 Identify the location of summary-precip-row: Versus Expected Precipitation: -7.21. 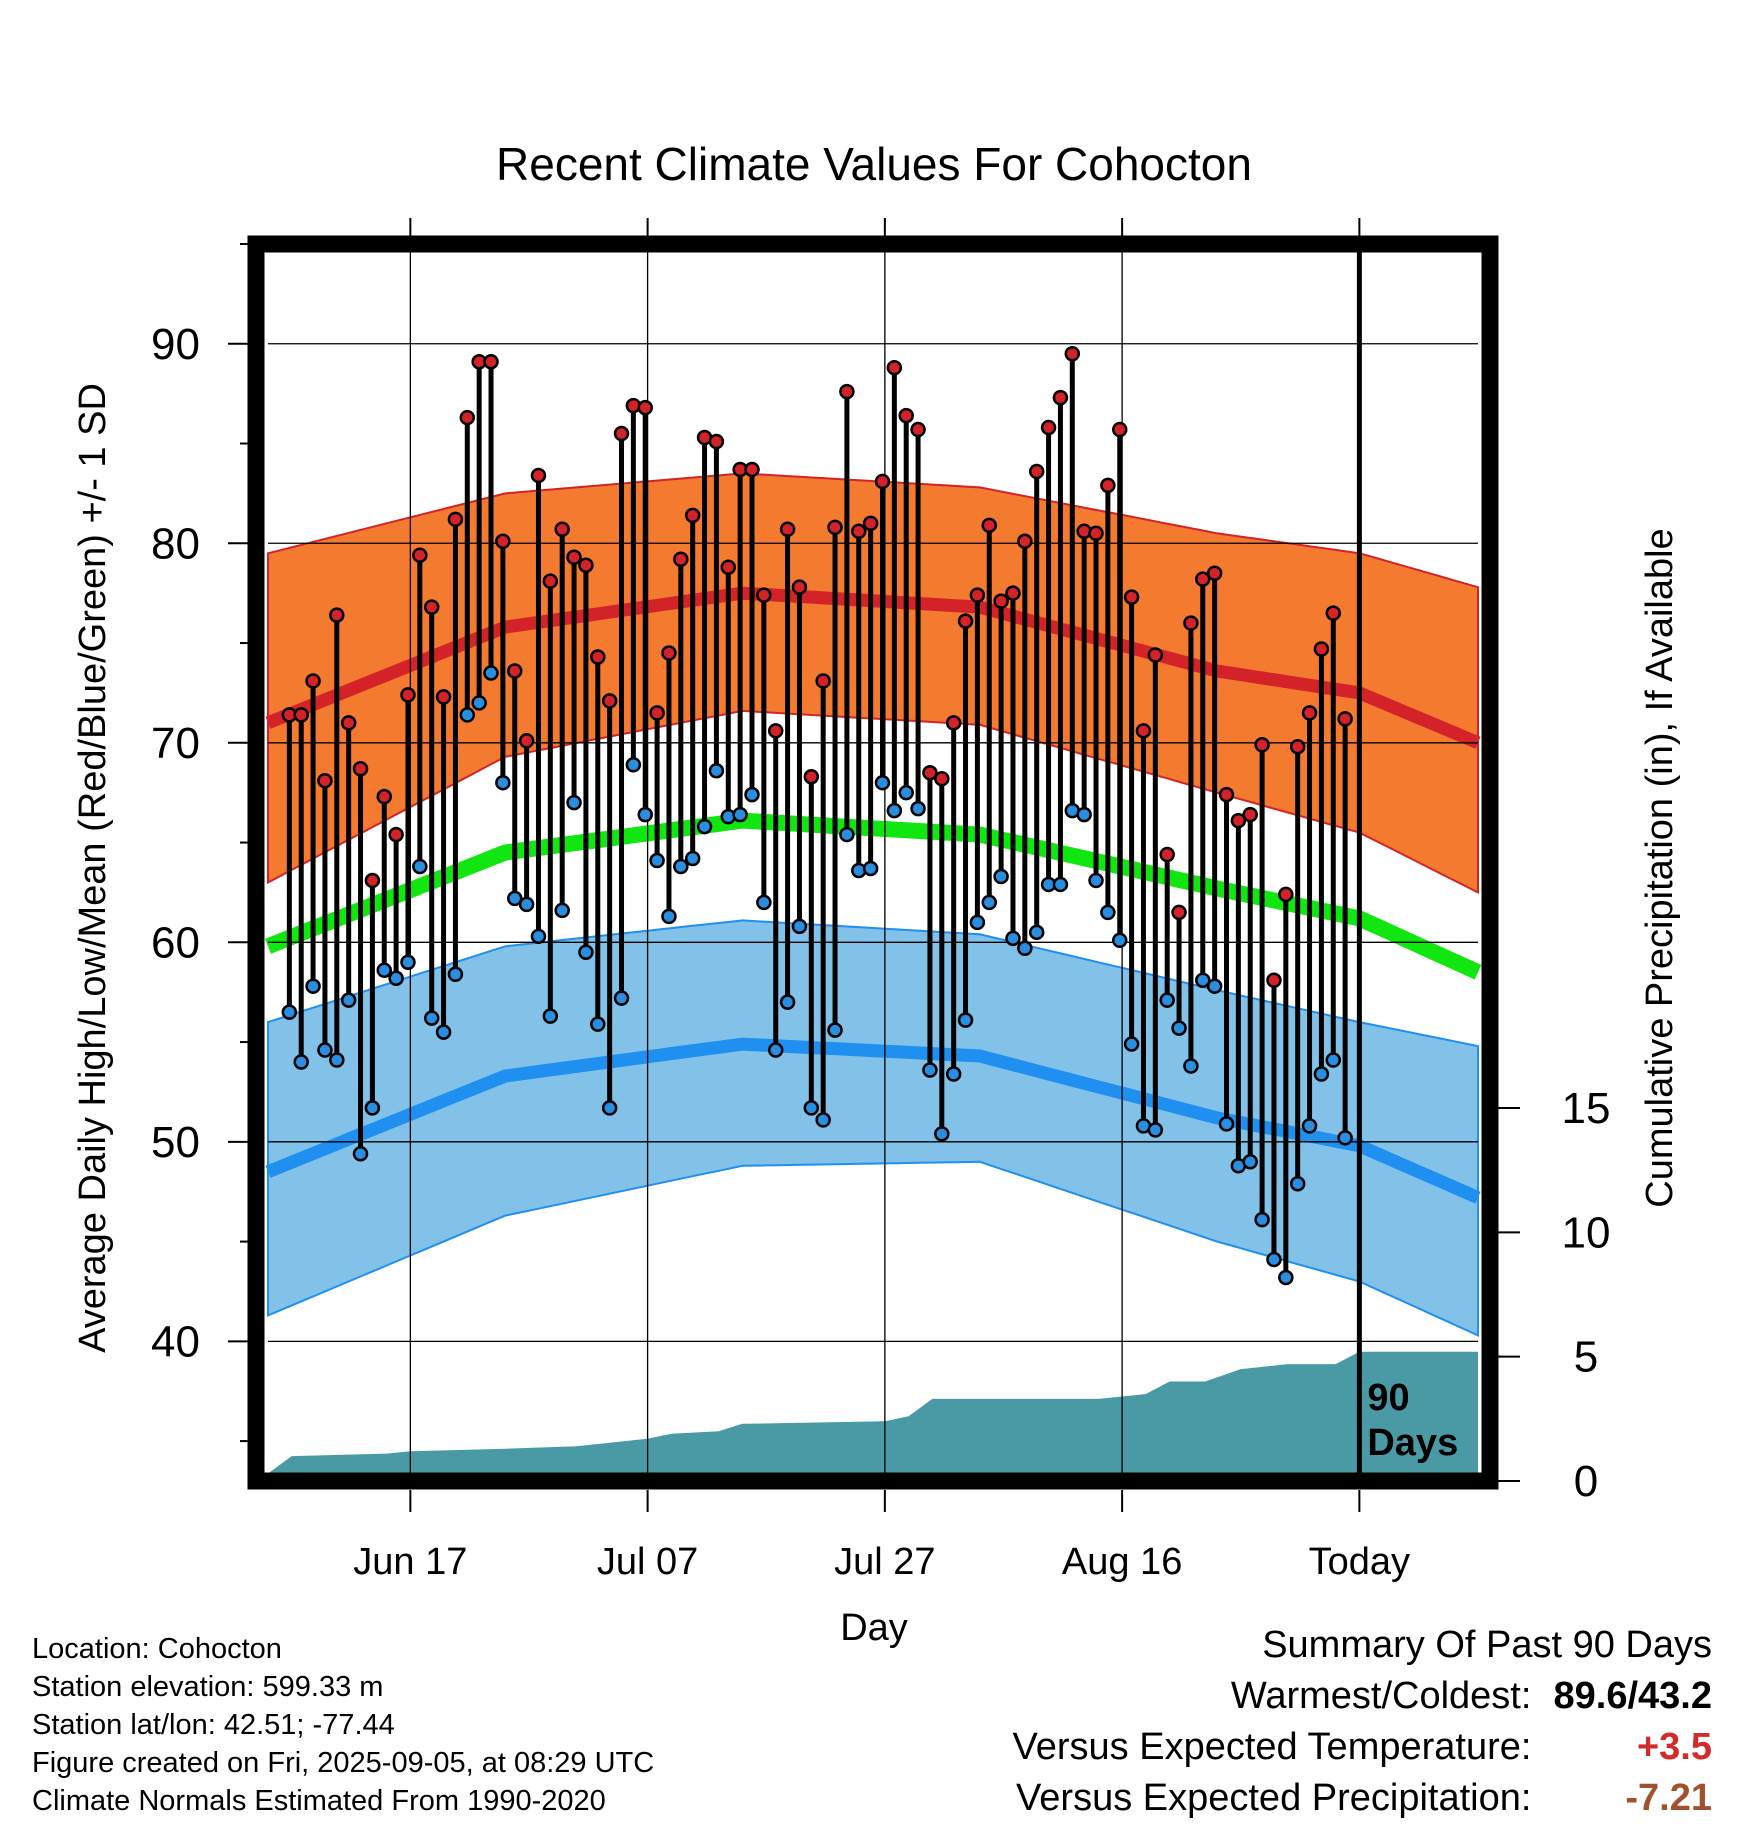
(1362, 1798).